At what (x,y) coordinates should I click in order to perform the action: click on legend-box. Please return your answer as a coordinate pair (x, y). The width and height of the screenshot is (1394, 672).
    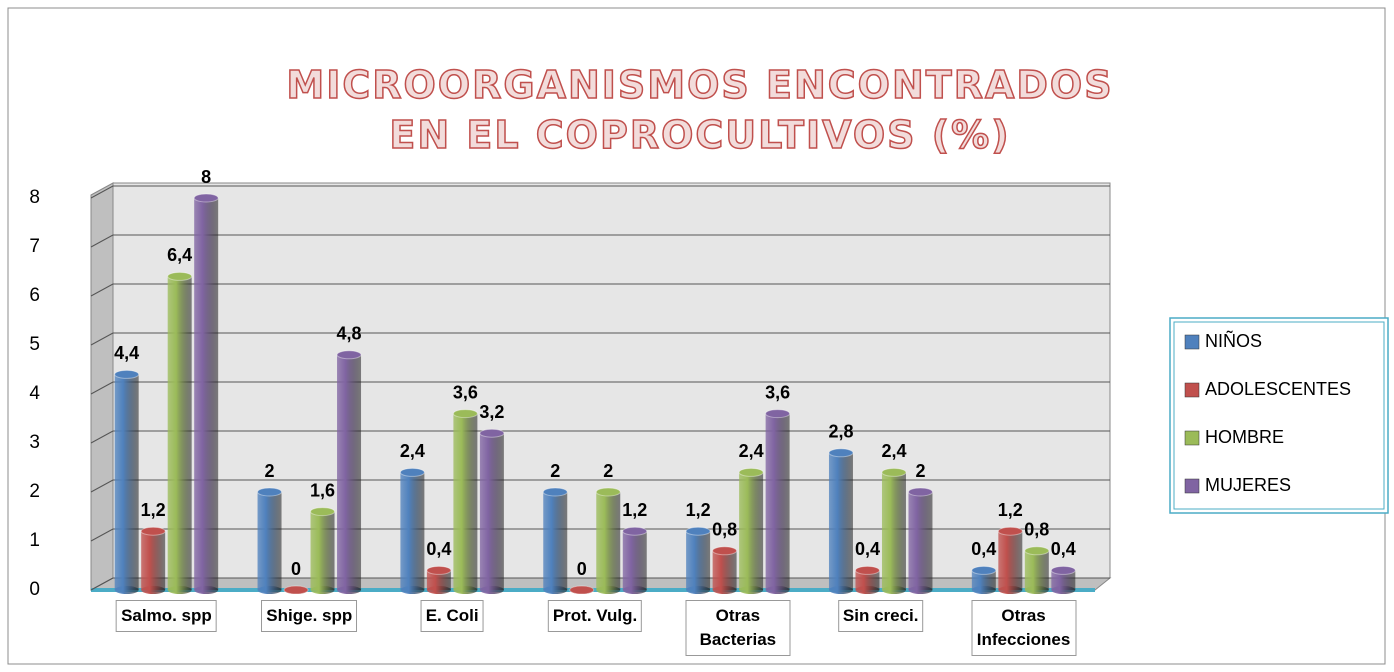
    Looking at the image, I should click on (1279, 415).